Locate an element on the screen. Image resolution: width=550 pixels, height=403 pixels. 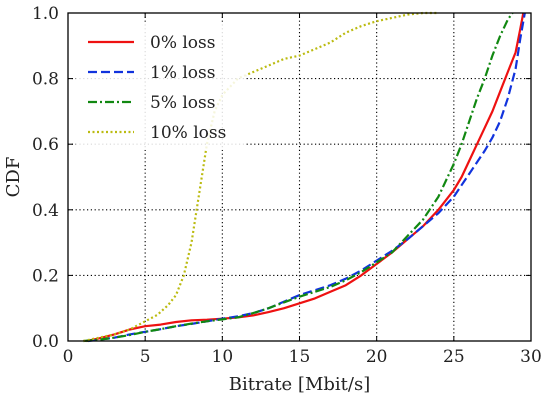
y-tick-label: 1.0 is located at coordinates (45, 14).